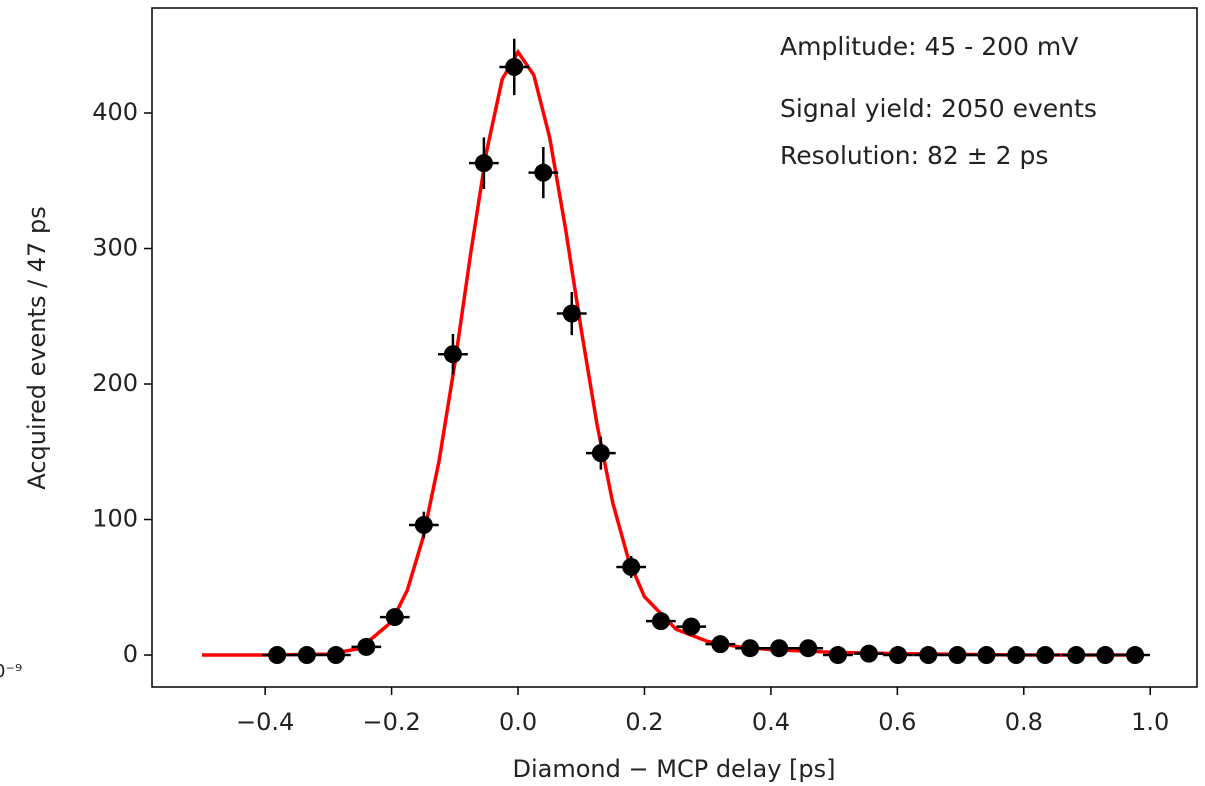 Image resolution: width=1205 pixels, height=786 pixels. Describe the element at coordinates (771, 722) in the screenshot. I see `x-tick-label: 0.4` at that location.